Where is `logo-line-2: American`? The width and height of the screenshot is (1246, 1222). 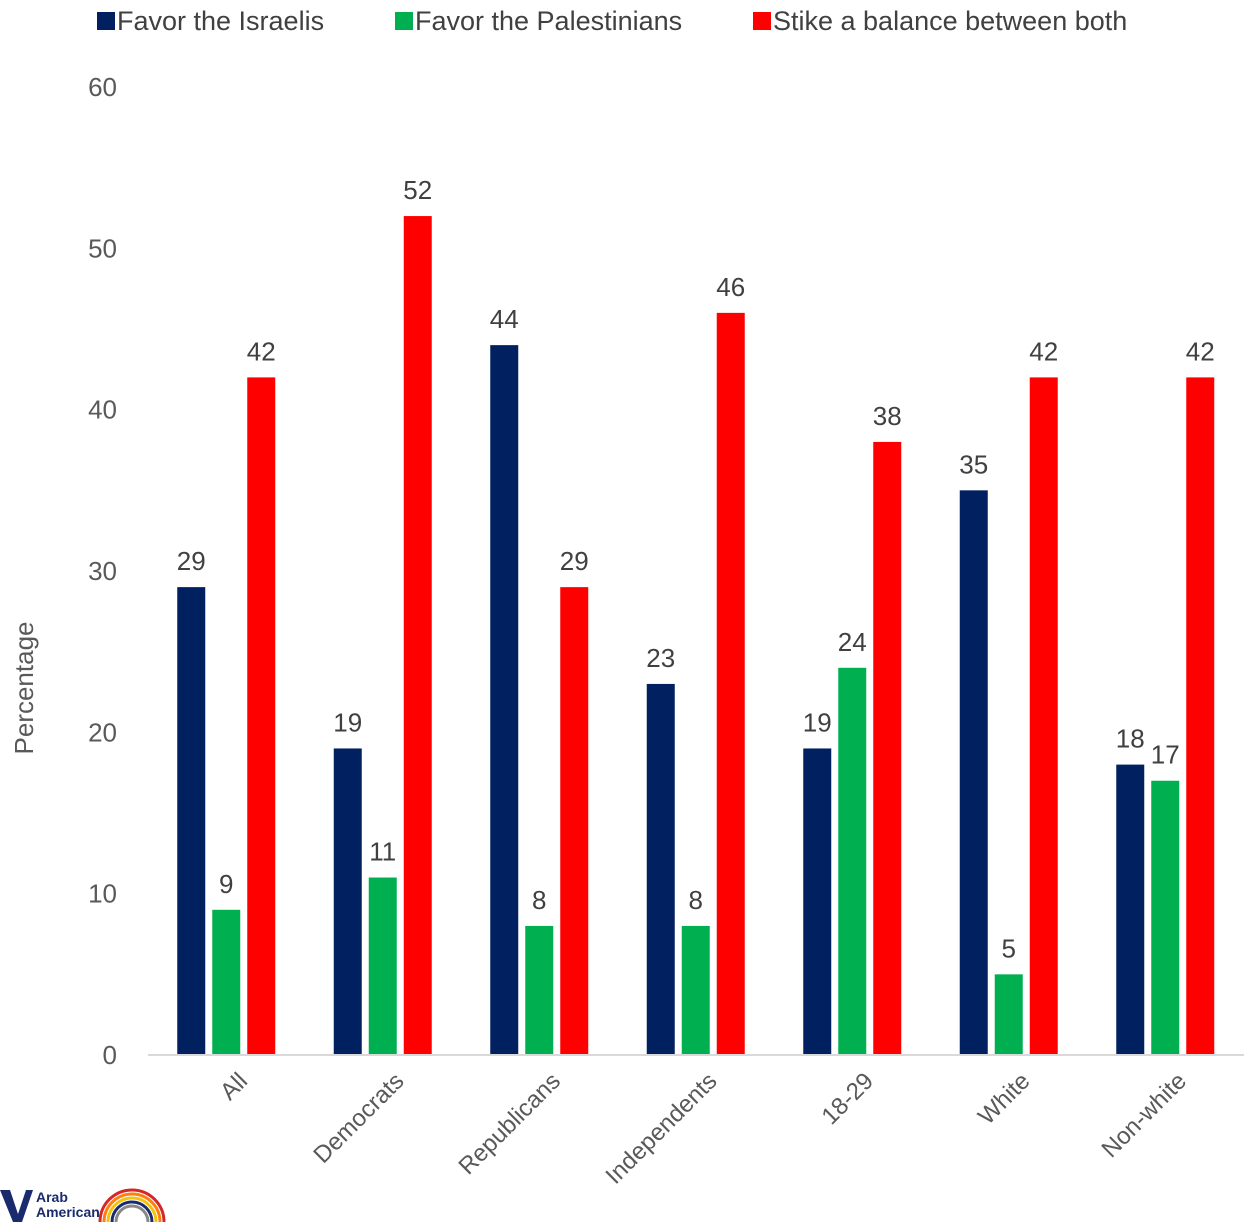
logo-line-2: American is located at coordinates (68, 1212).